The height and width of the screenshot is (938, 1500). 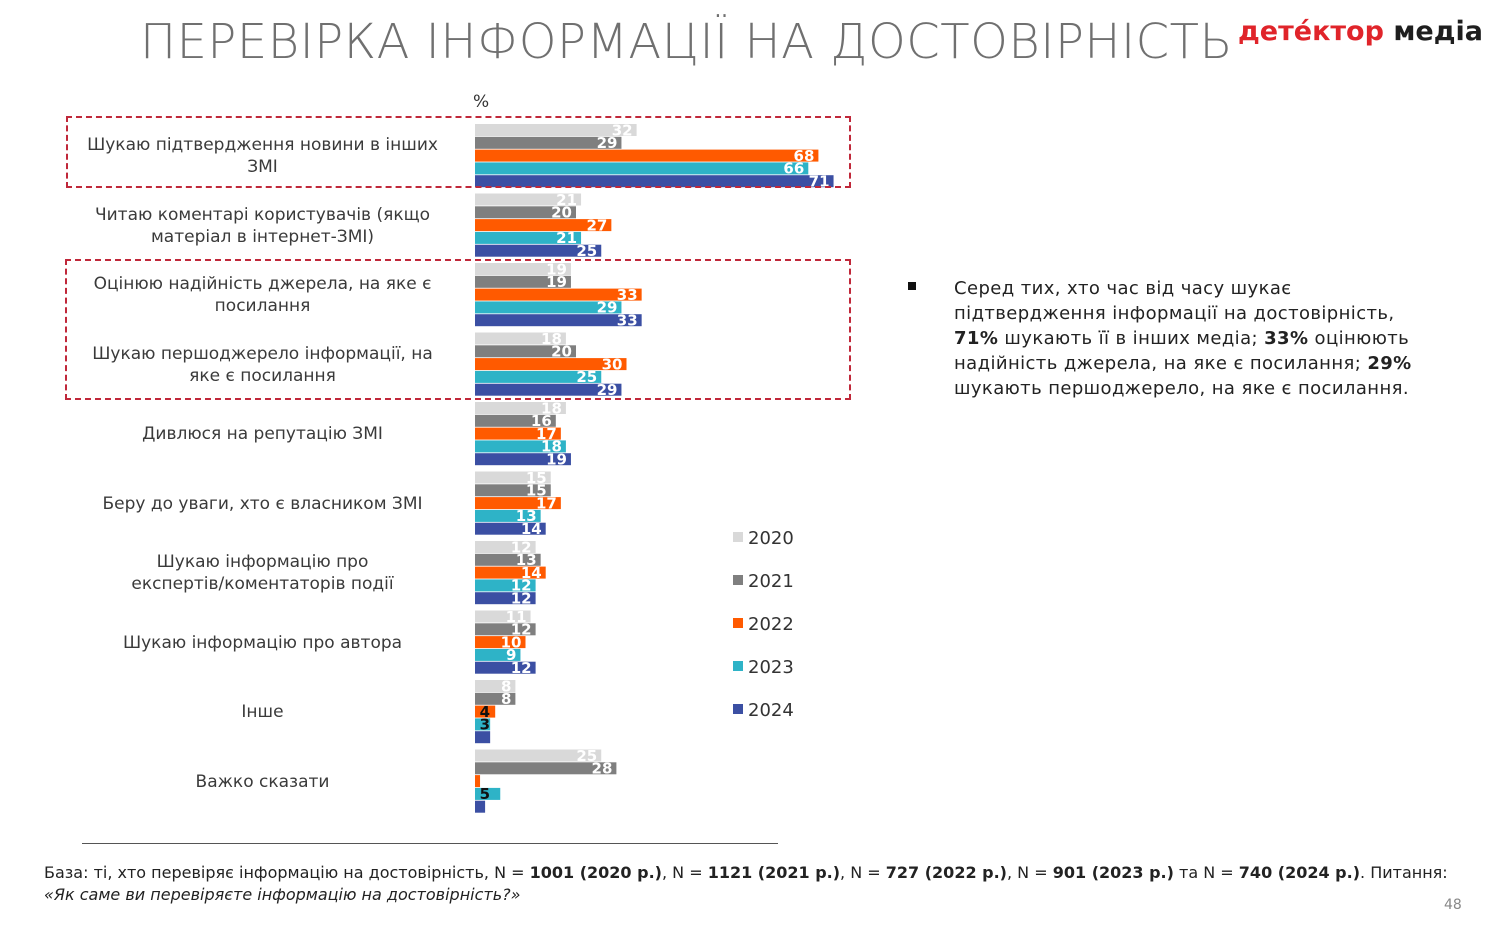 I want to click on legend-label: 2021, so click(x=771, y=581).